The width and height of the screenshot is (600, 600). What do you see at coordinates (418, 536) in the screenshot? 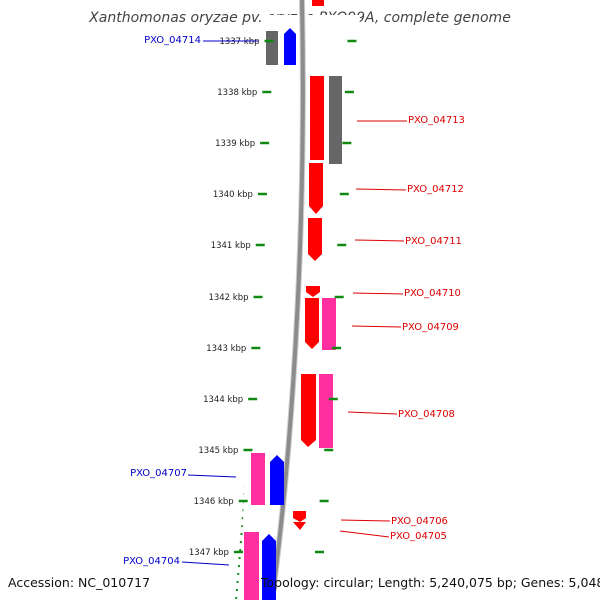
I see `gene-label: PXO_04705` at bounding box center [418, 536].